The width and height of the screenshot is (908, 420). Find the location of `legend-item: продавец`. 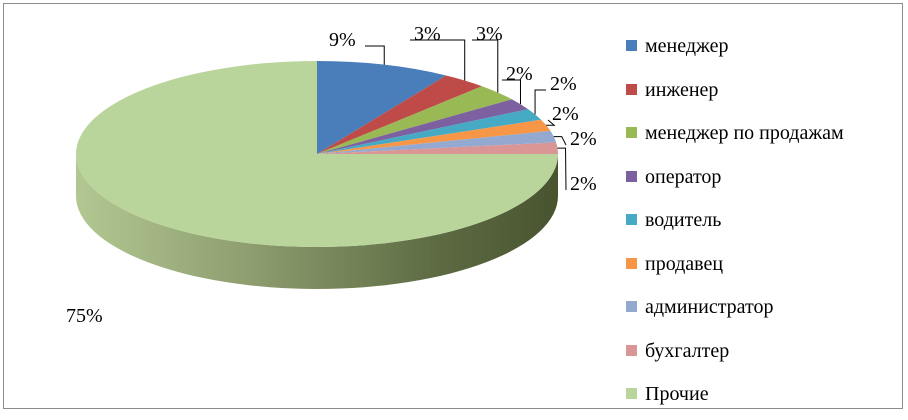

legend-item: продавец is located at coordinates (766, 268).